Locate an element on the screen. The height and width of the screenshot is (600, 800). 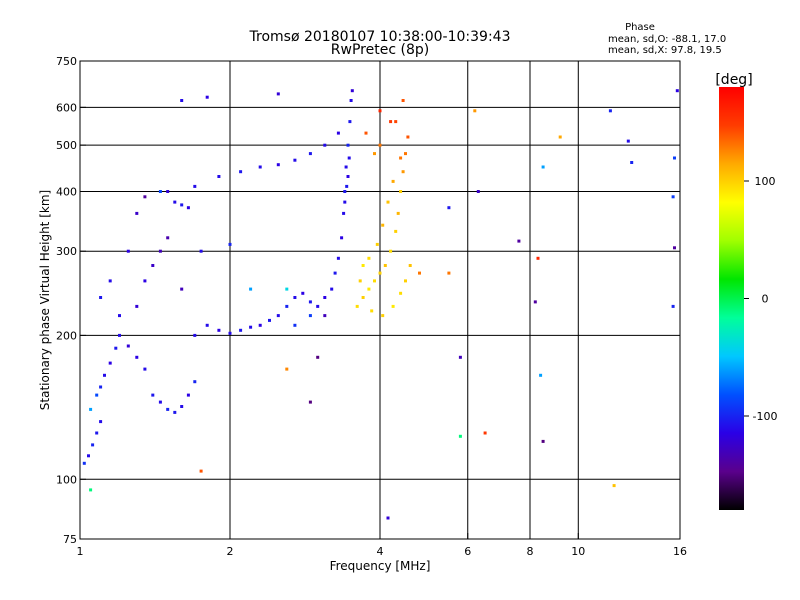
colorbar-tick-label: -100 is located at coordinates (765, 416).